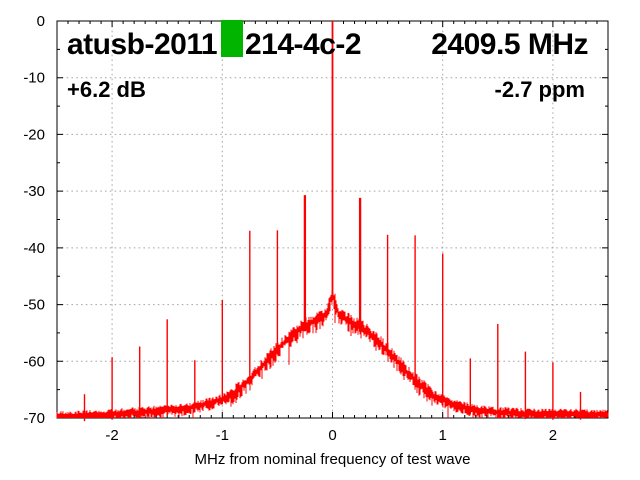  What do you see at coordinates (34, 248) in the screenshot?
I see `y-tick-label: -40` at bounding box center [34, 248].